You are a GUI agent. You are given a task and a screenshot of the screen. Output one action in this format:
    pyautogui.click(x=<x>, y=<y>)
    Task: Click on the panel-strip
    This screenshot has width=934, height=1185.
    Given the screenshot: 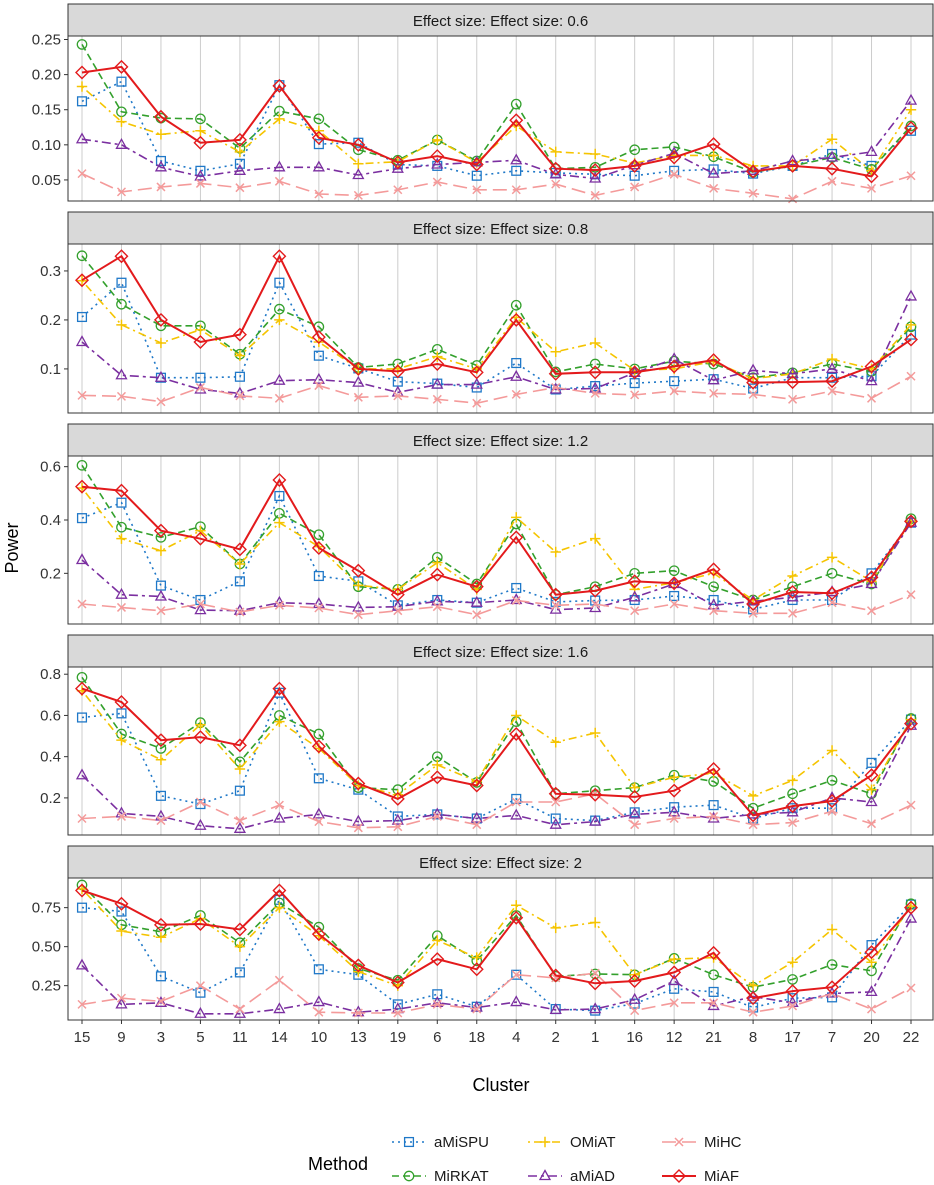 What is the action you would take?
    pyautogui.click(x=500, y=440)
    